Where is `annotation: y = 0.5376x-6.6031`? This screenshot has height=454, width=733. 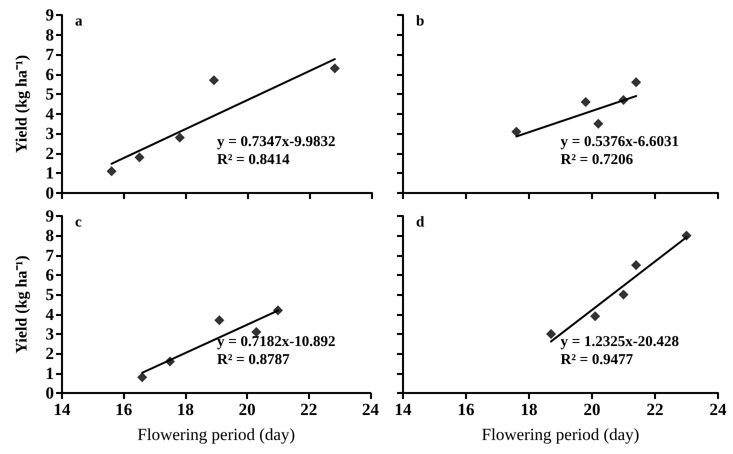
annotation: y = 0.5376x-6.6031 is located at coordinates (620, 142).